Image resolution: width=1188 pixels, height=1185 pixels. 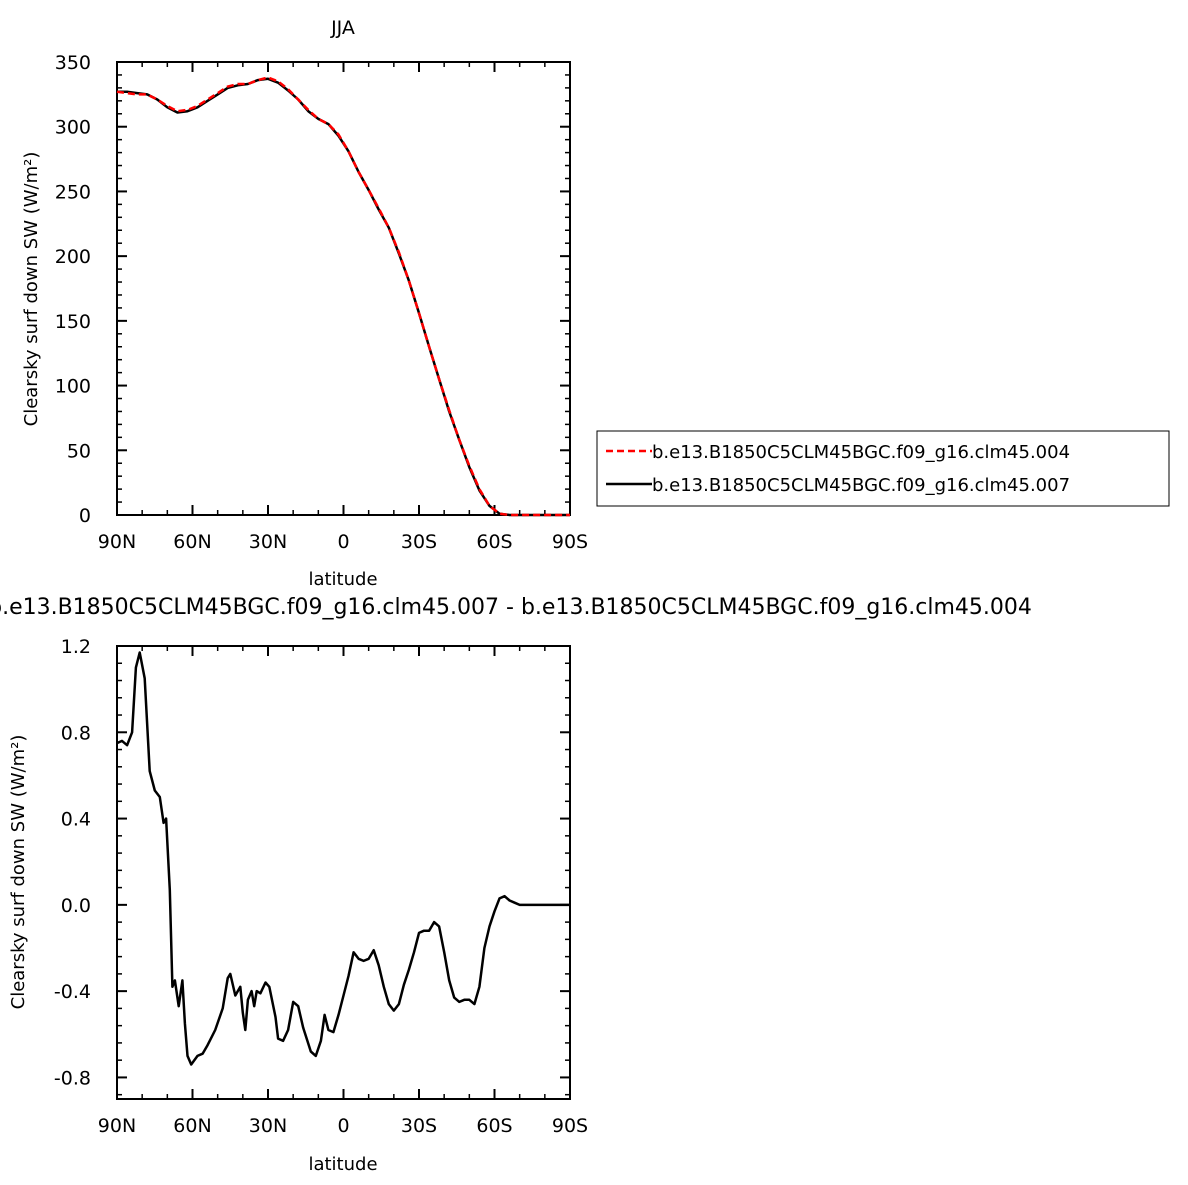 I want to click on y-tick-label: -0.4, so click(x=72, y=992).